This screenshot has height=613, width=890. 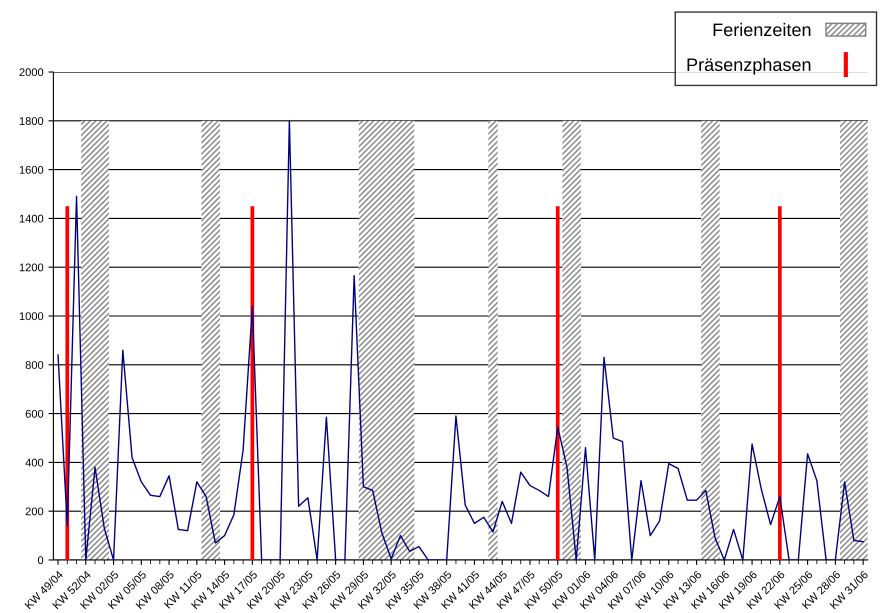 What do you see at coordinates (32, 267) in the screenshot?
I see `y-tick-label: 1200` at bounding box center [32, 267].